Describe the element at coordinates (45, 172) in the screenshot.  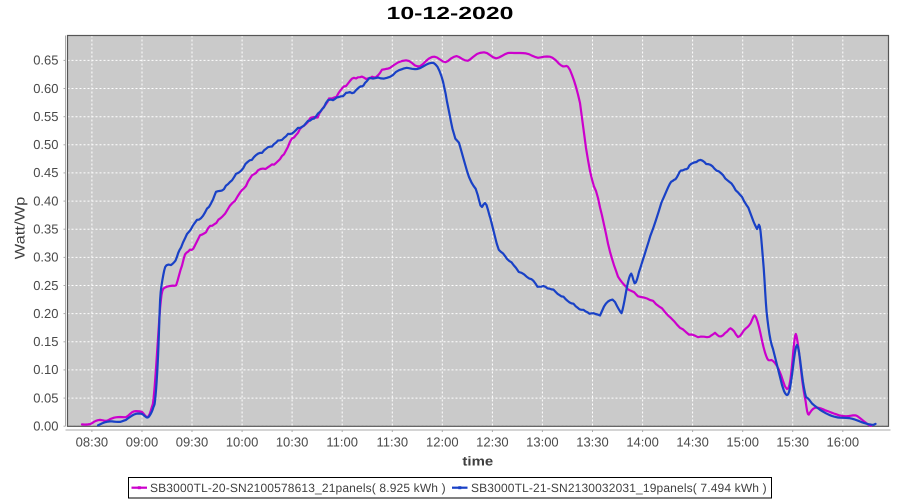
I see `svg-text: 0.45` at that location.